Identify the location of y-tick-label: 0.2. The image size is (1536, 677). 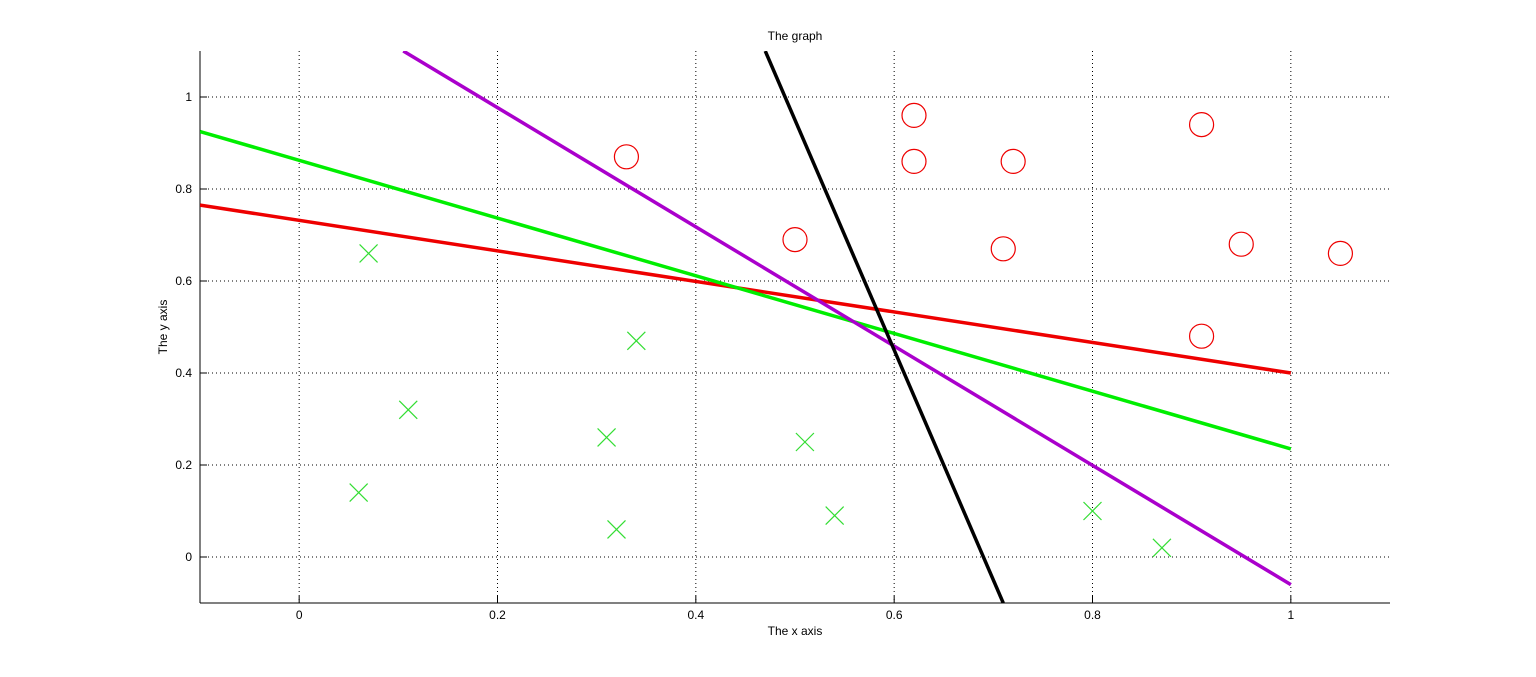
(183, 465).